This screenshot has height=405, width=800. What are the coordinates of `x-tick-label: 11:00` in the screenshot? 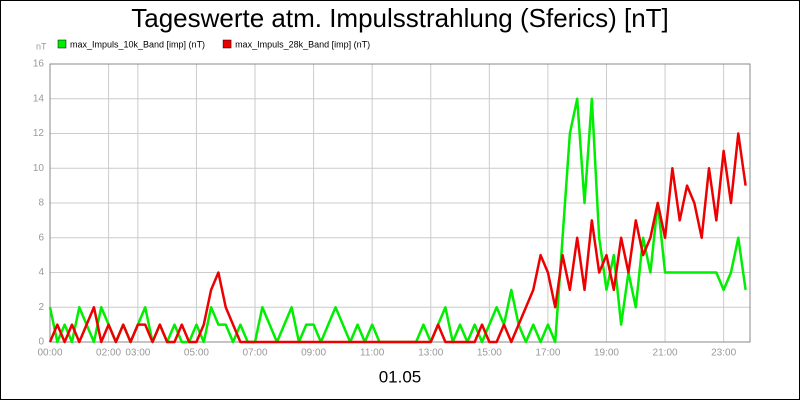 It's located at (372, 353).